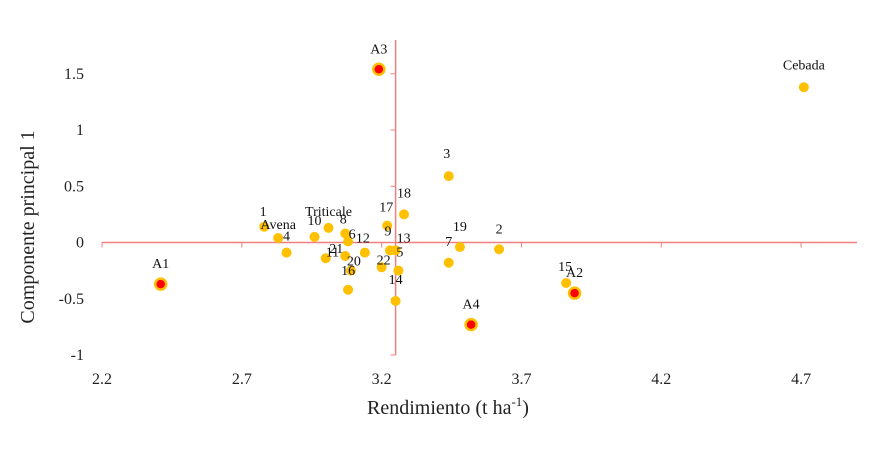 This screenshot has width=880, height=459. I want to click on y-axis-ticks: 1.5 1 0.5 0 -0.5 -1, so click(71, 215).